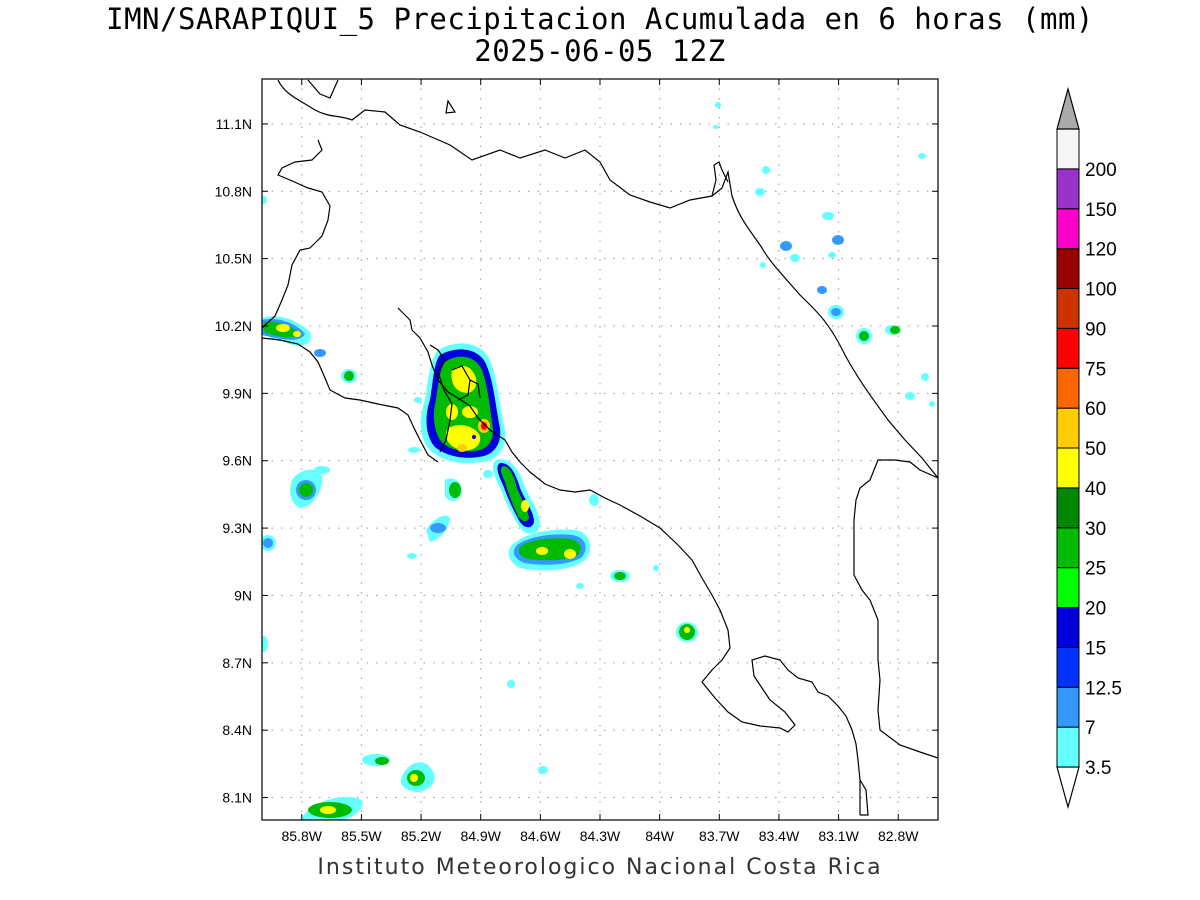  Describe the element at coordinates (302, 836) in the screenshot. I see `lon-tick-label: 85.8W` at that location.